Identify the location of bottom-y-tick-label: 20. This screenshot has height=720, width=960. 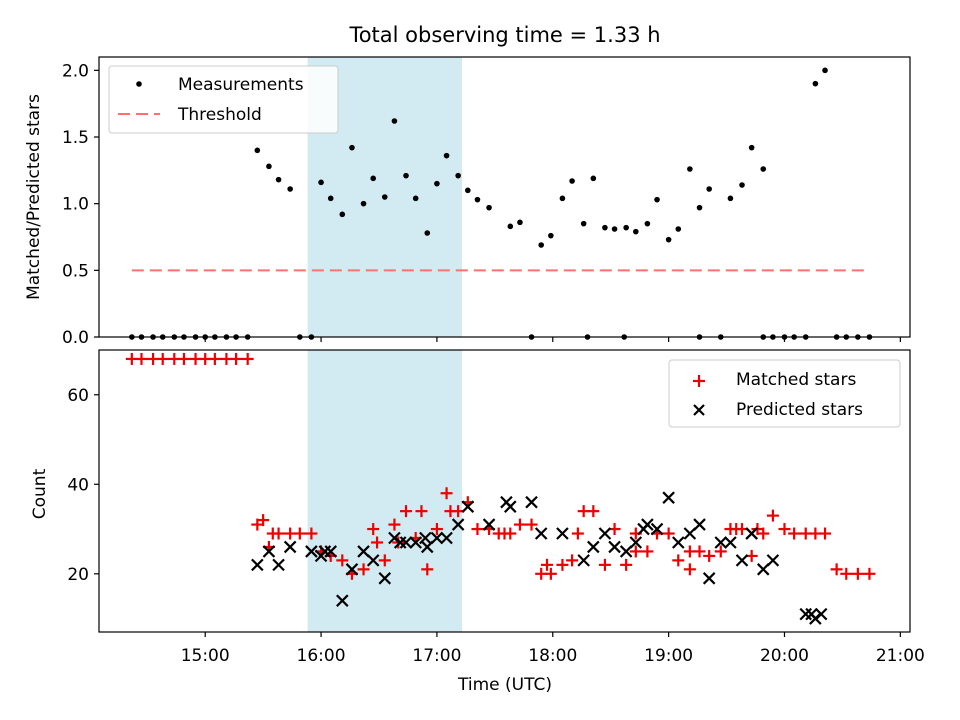
(78, 575).